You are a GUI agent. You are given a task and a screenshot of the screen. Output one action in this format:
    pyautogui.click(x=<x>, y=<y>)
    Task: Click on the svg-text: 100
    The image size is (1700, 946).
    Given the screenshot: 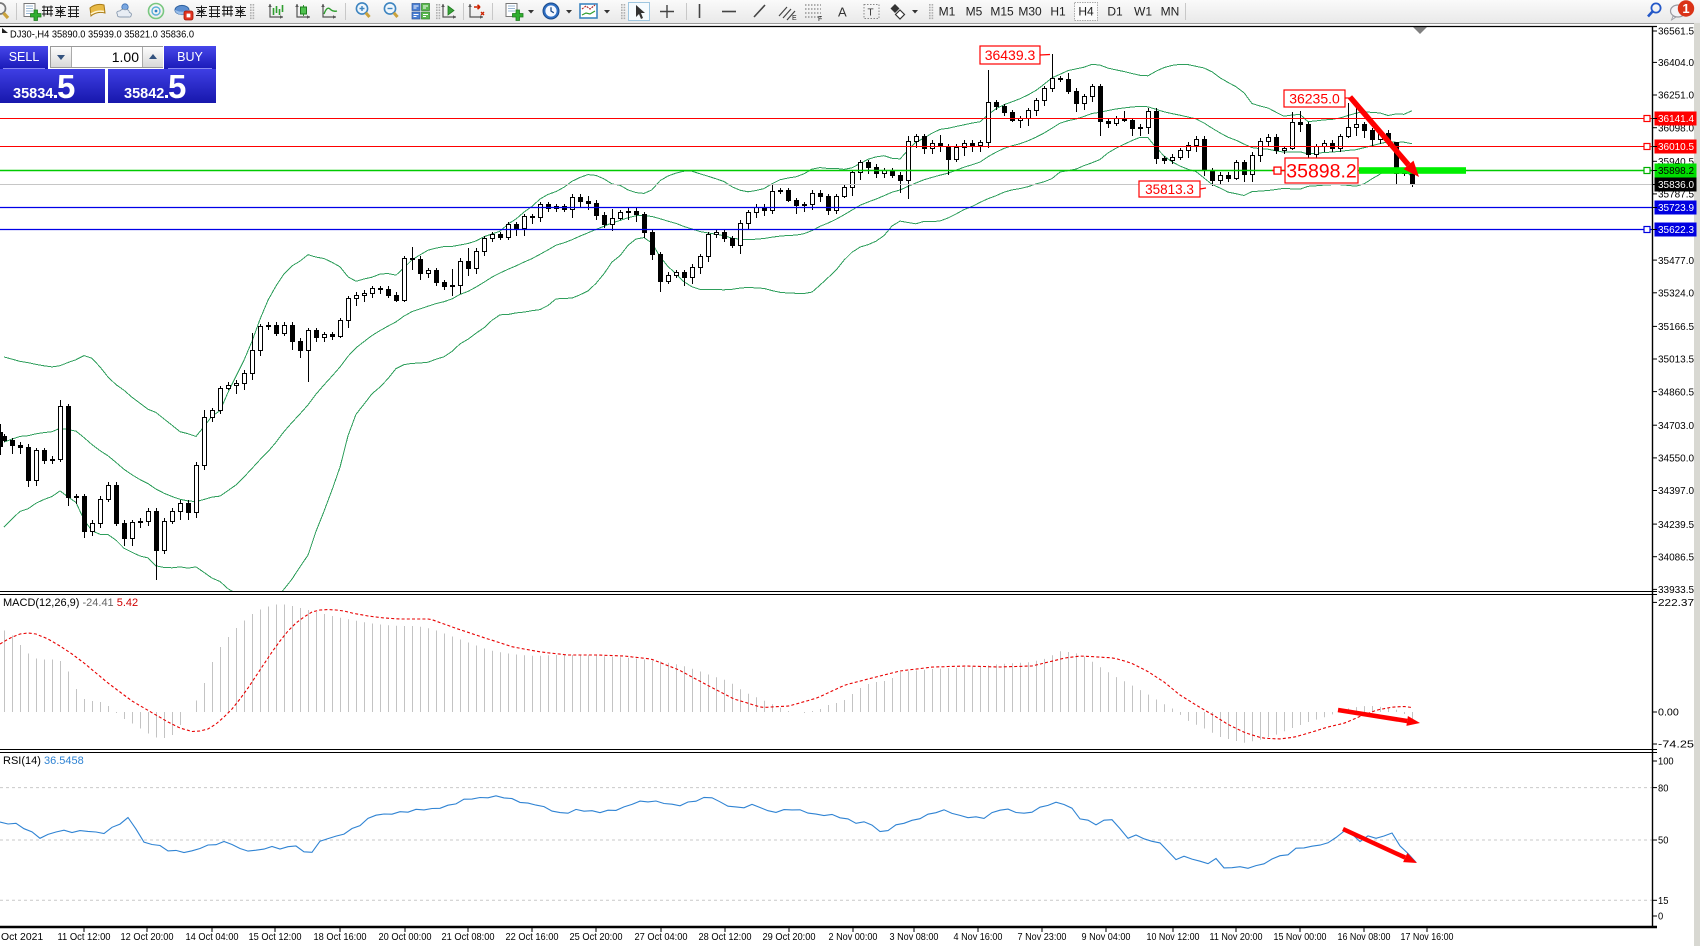 What is the action you would take?
    pyautogui.click(x=1666, y=762)
    